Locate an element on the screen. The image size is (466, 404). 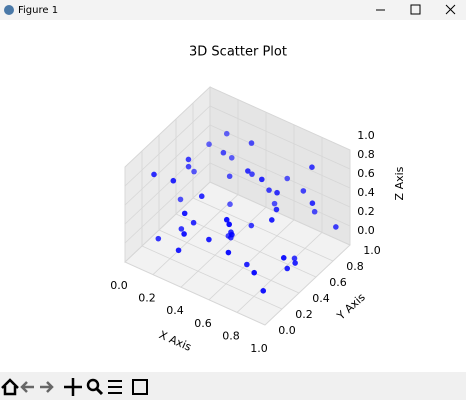
y-tick-label: 0.6 is located at coordinates (338, 282).